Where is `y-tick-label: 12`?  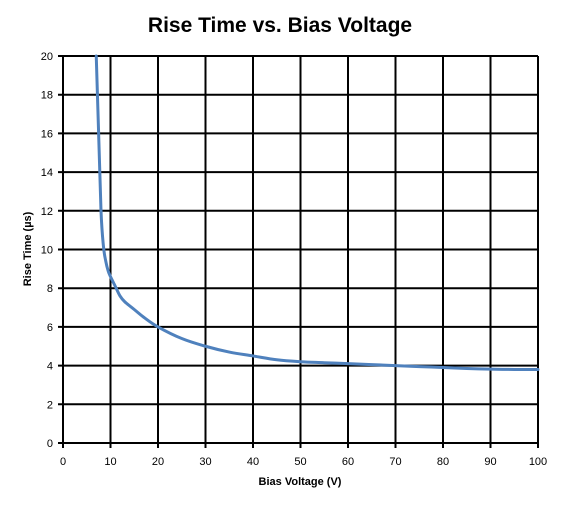
y-tick-label: 12 is located at coordinates (47, 212).